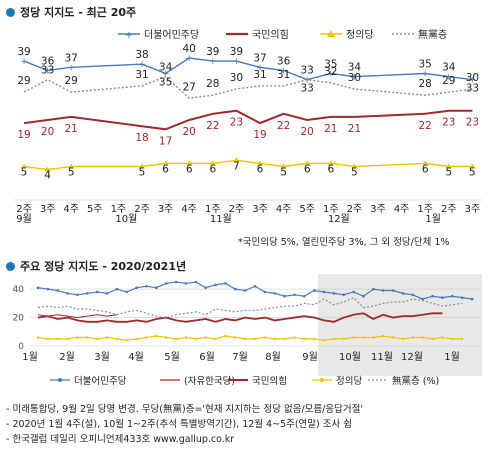 This screenshot has width=491, height=455. Describe the element at coordinates (412, 357) in the screenshot. I see `x-month-label: 12월` at that location.